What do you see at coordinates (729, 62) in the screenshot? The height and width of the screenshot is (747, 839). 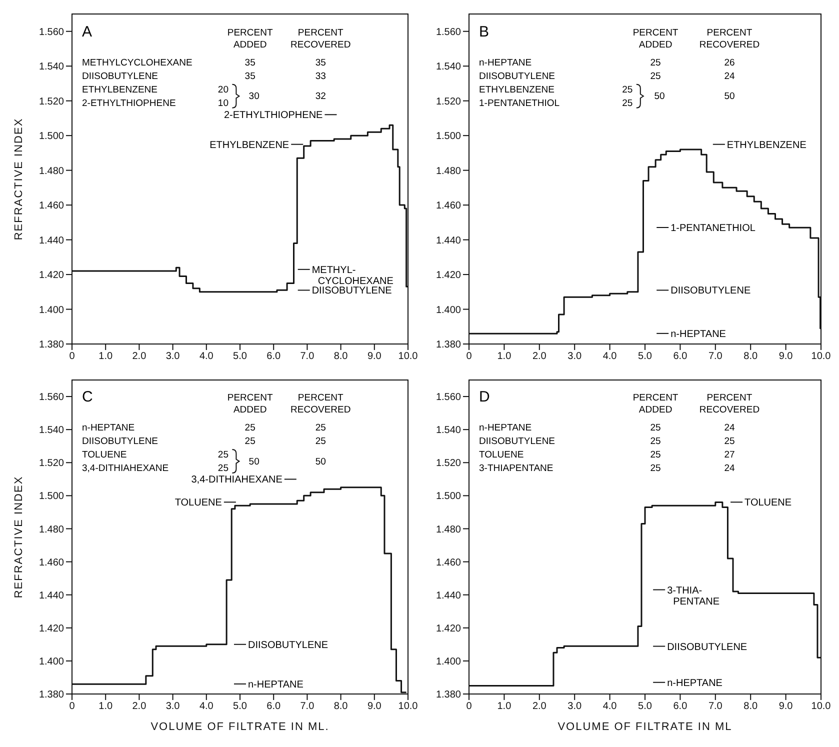 I see `annotation: 26` at bounding box center [729, 62].